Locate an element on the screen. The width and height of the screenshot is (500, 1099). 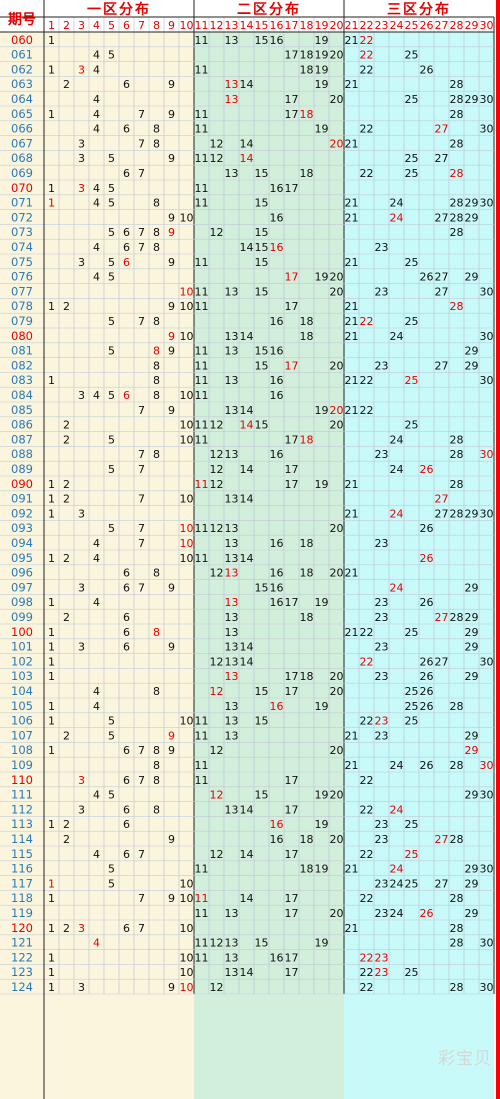
period-label: 090 is located at coordinates (22, 484).